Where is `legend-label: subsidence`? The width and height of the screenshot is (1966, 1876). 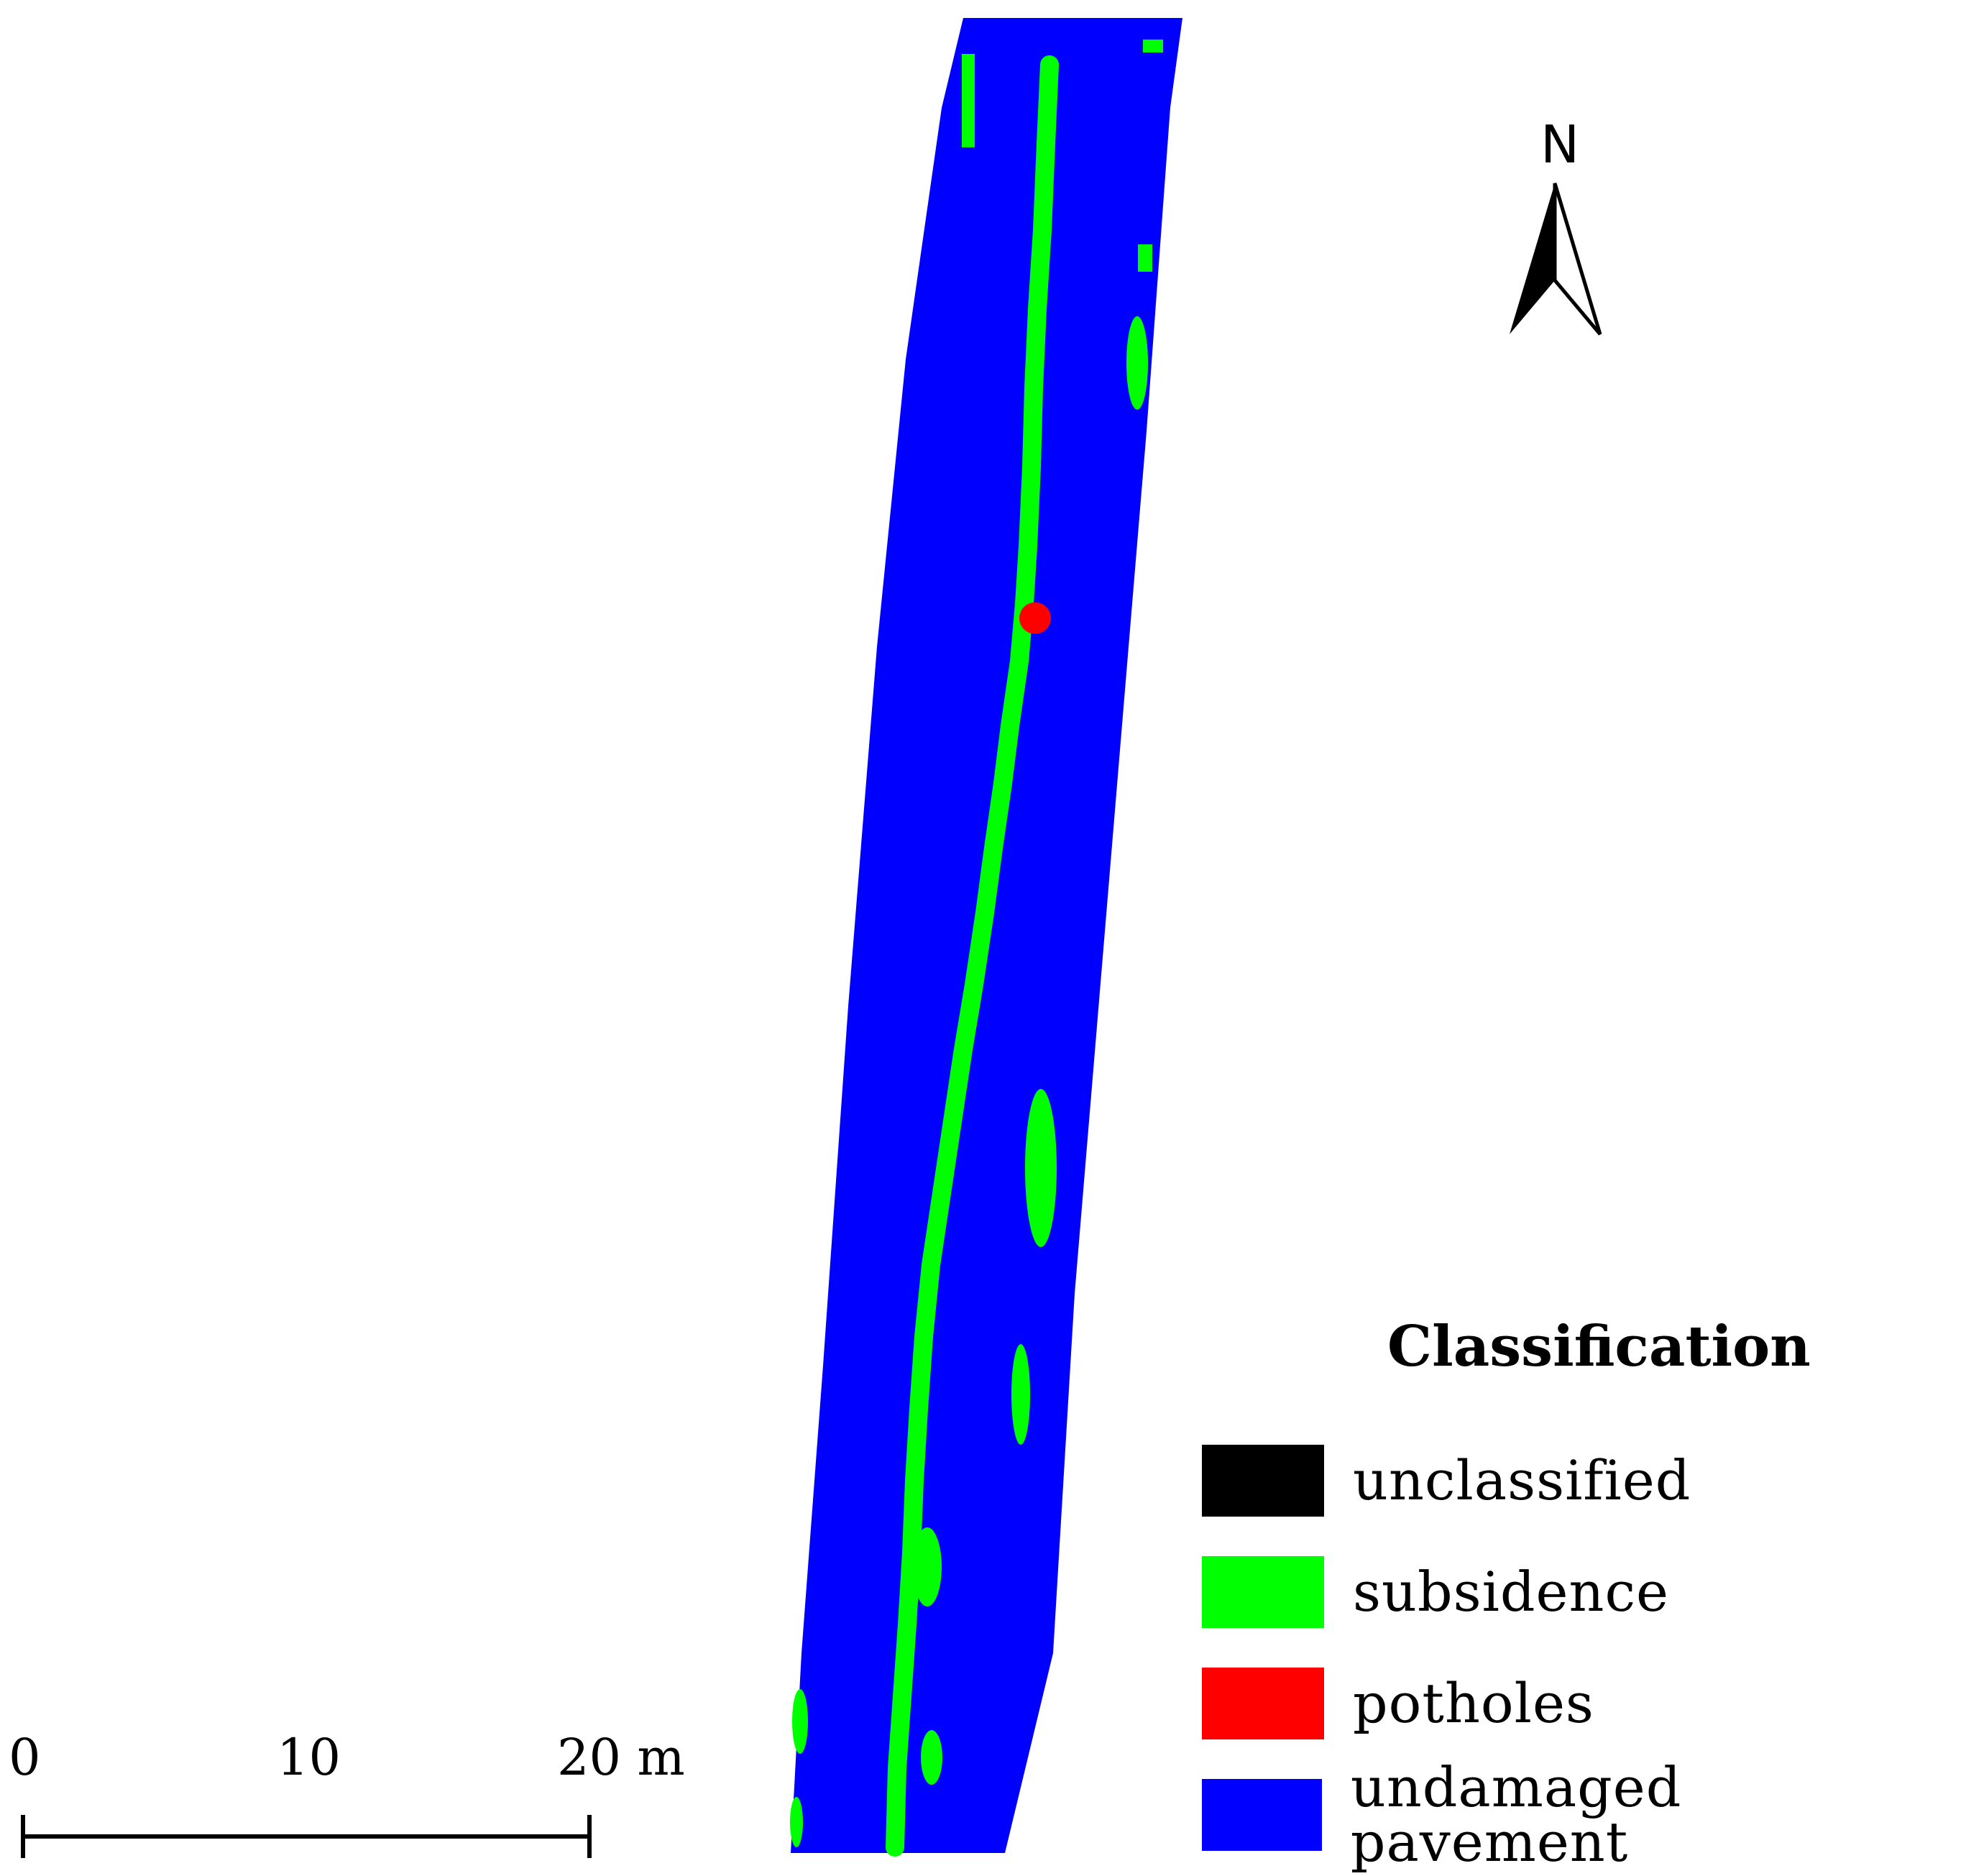 legend-label: subsidence is located at coordinates (1511, 1592).